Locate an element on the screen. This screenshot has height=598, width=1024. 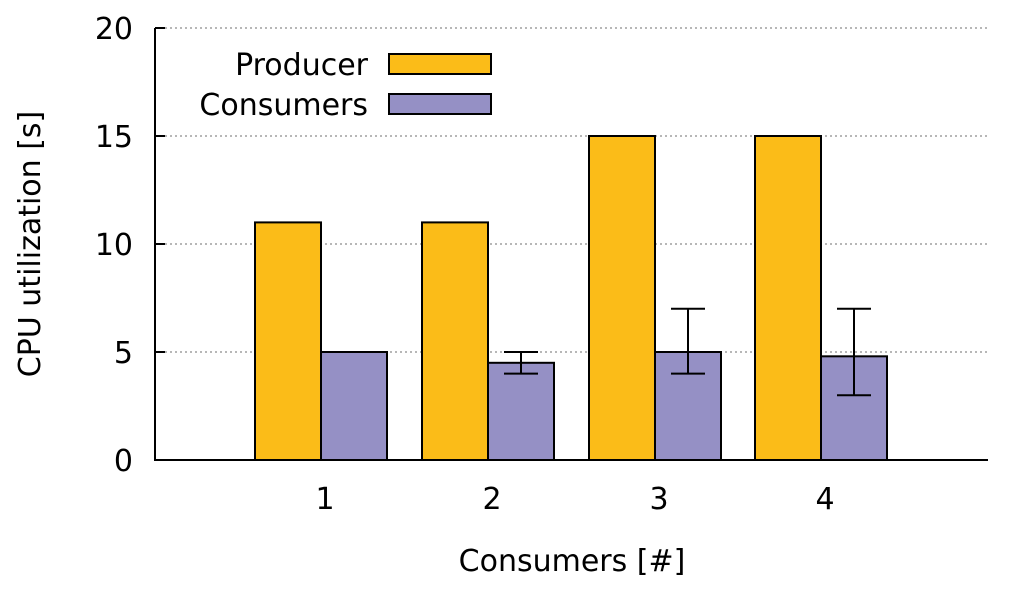
x-tick-label: 4 is located at coordinates (824, 499).